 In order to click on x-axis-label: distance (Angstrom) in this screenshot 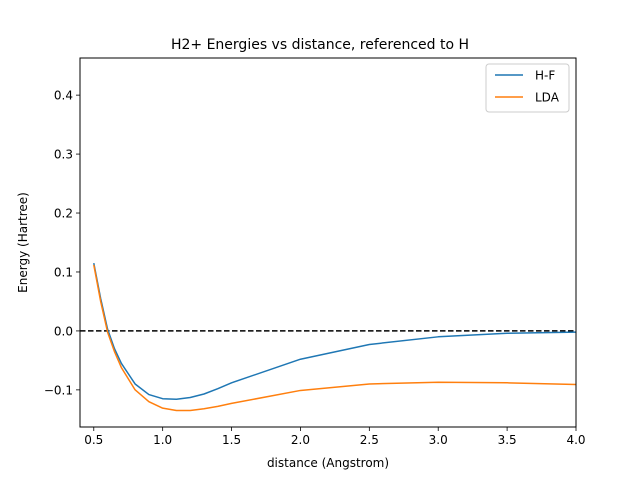, I will do `click(328, 463)`.